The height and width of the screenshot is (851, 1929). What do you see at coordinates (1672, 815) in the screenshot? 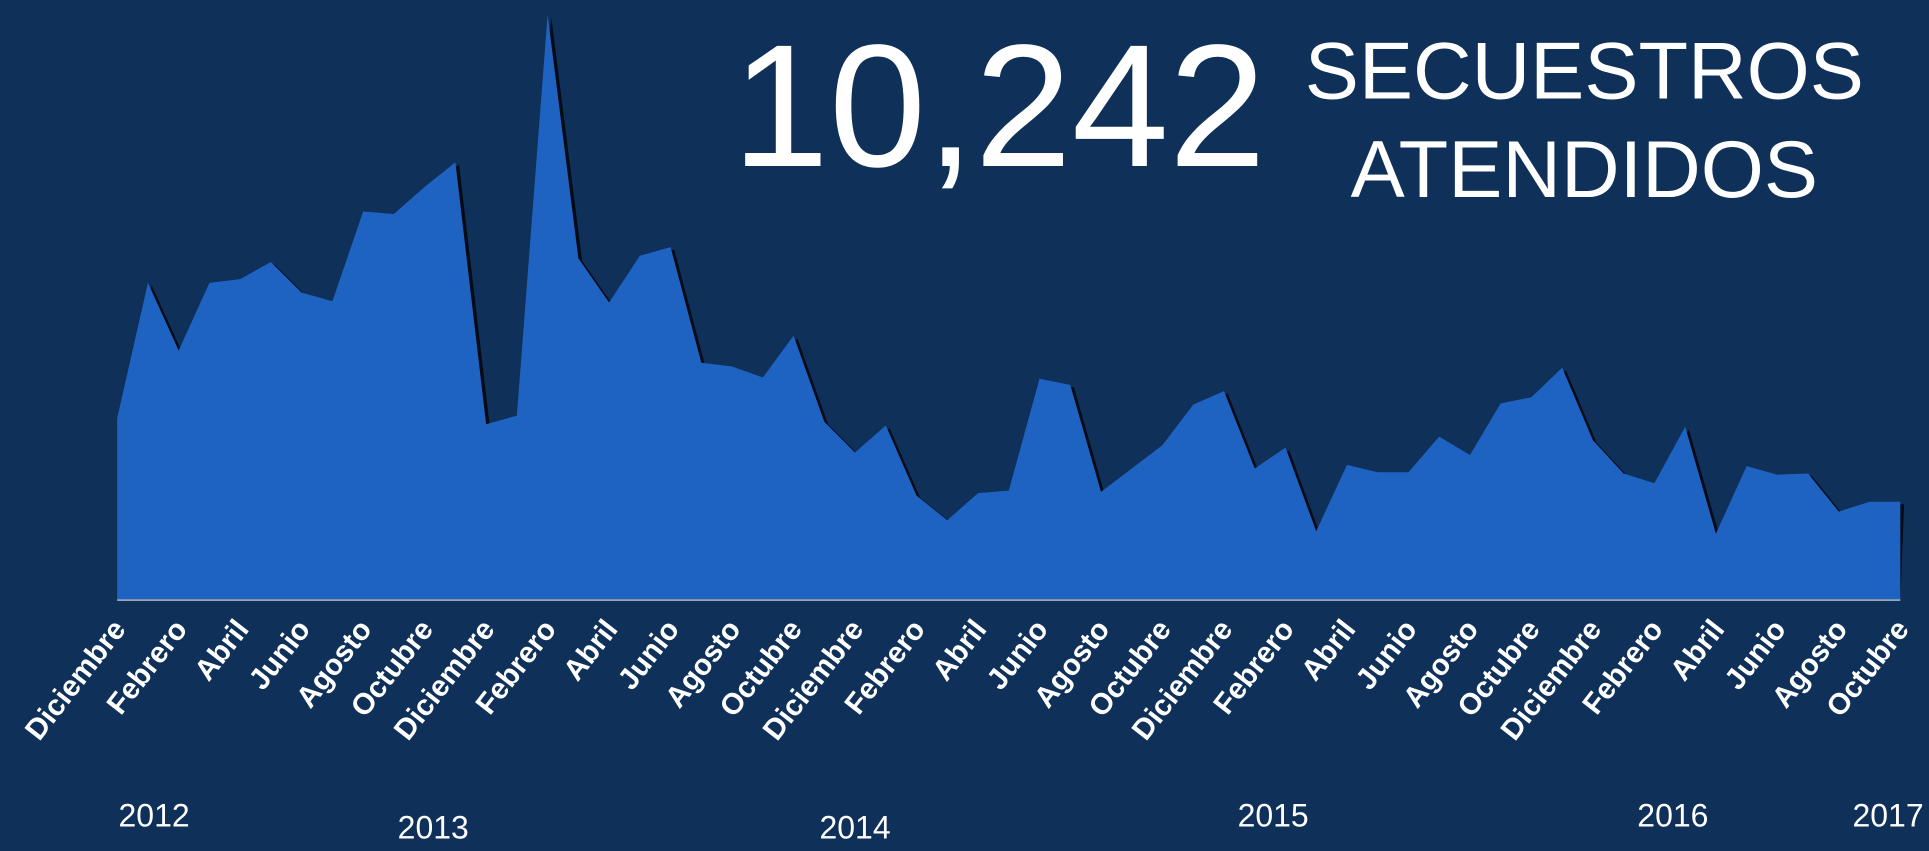
I see `year-label: 2016` at bounding box center [1672, 815].